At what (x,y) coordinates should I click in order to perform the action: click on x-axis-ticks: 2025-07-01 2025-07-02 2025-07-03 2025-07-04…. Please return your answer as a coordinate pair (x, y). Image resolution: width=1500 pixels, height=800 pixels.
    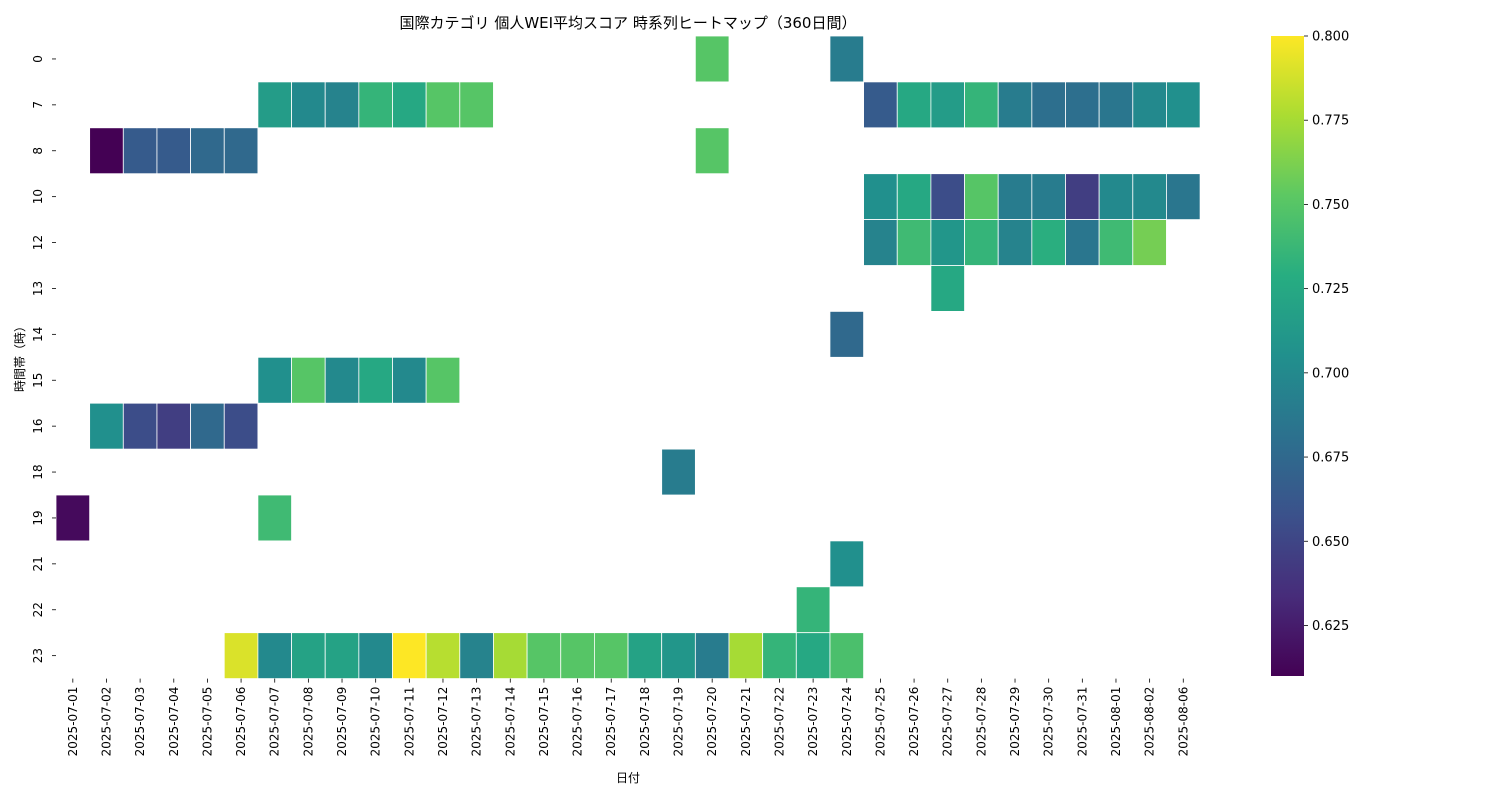
    Looking at the image, I should click on (628, 717).